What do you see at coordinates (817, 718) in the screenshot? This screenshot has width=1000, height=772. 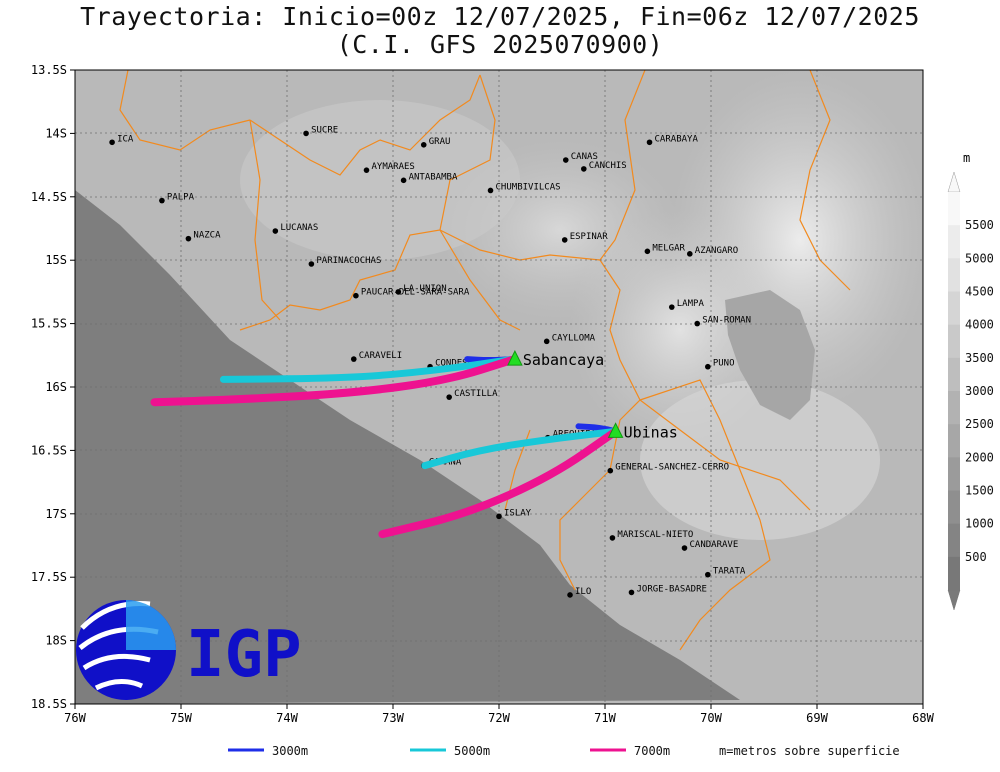 I see `lon-tick-label: 69W` at bounding box center [817, 718].